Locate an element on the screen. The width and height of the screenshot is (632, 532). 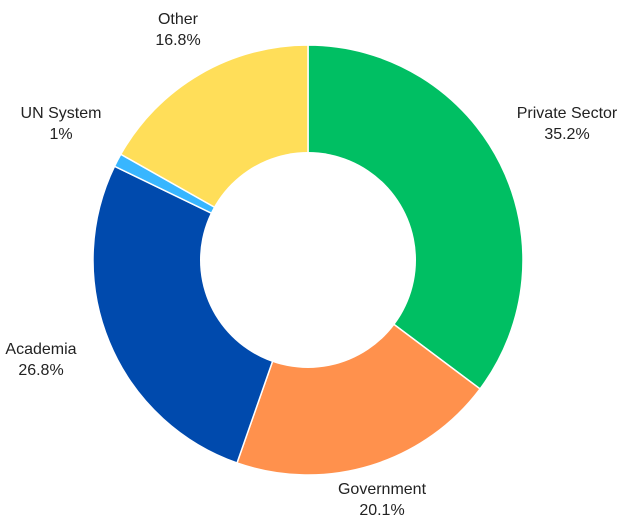
slice-value-private-sector: 35.2% is located at coordinates (566, 134).